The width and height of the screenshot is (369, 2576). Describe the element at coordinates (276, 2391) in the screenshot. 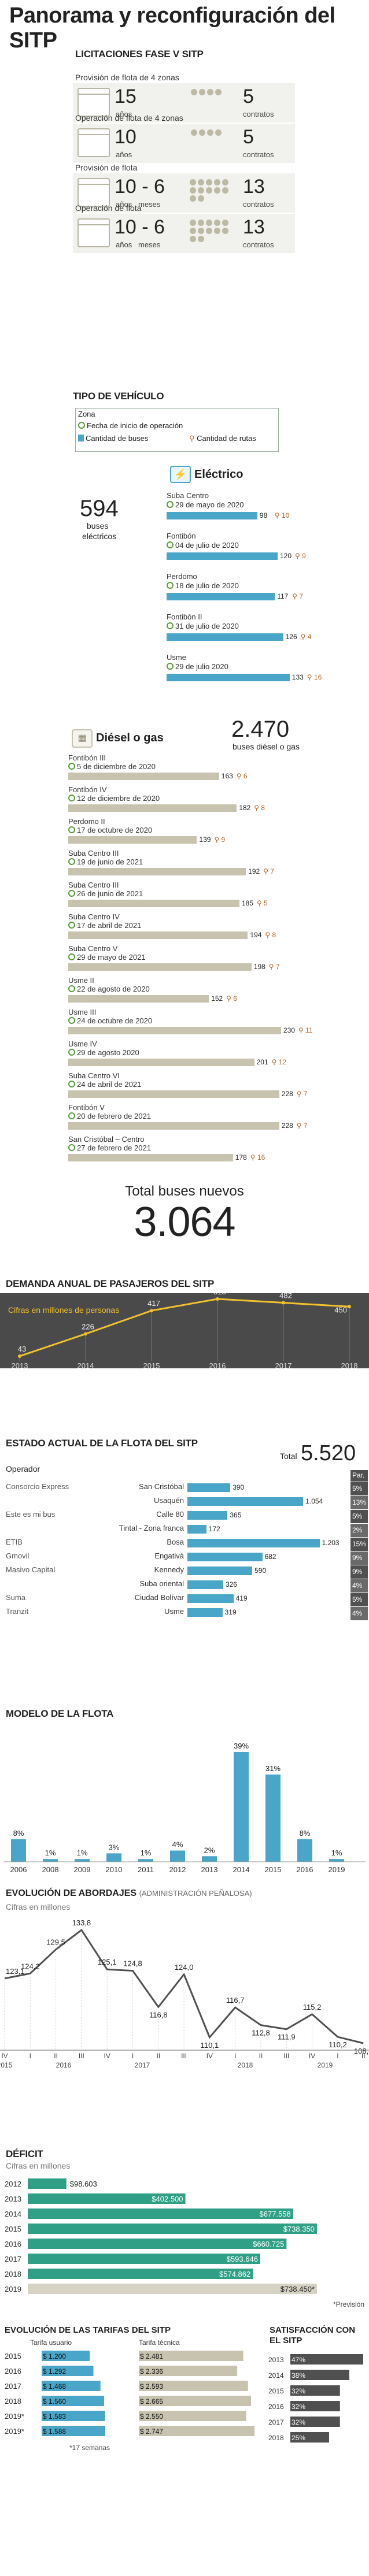

I see `satisfaccion-year: 2015` at that location.